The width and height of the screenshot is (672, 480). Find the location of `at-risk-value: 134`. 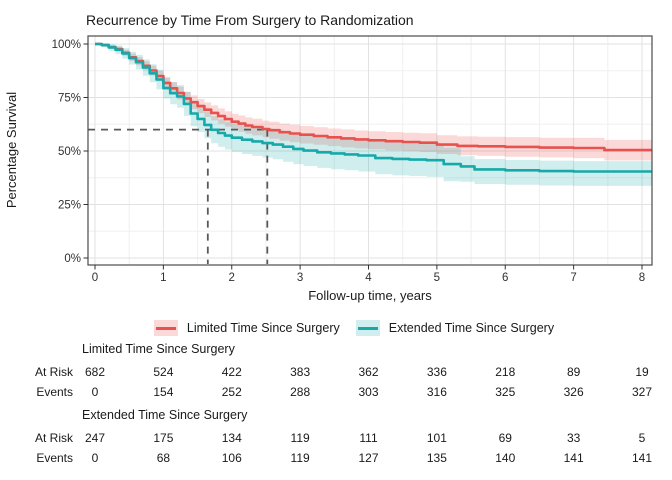

at-risk-value: 134 is located at coordinates (231, 438).